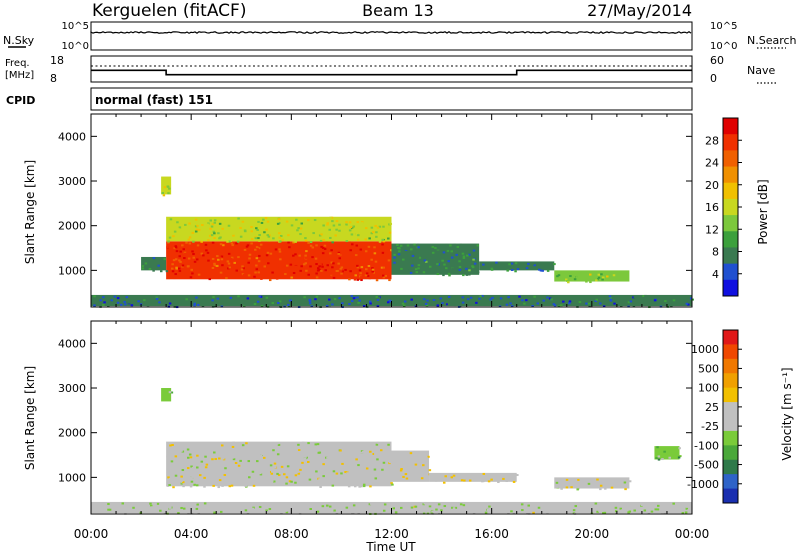  Describe the element at coordinates (491, 534) in the screenshot. I see `x-tick-label: 16:00` at that location.